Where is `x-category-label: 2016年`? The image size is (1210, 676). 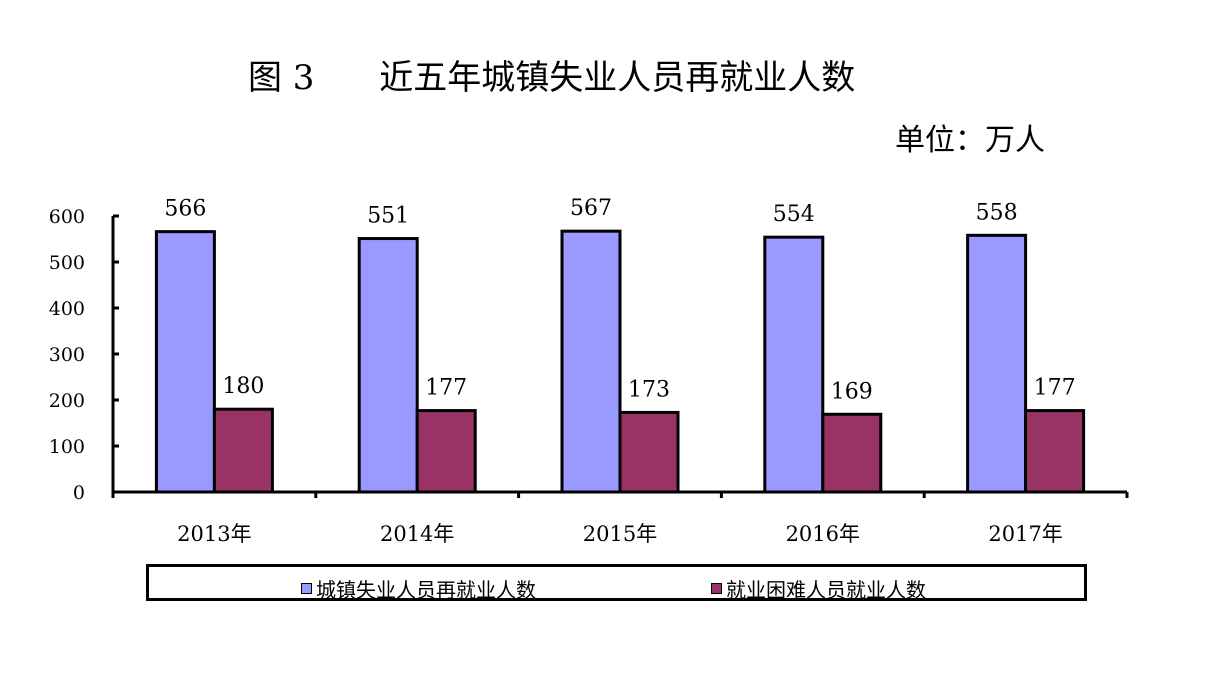 x-category-label: 2016年 is located at coordinates (823, 534).